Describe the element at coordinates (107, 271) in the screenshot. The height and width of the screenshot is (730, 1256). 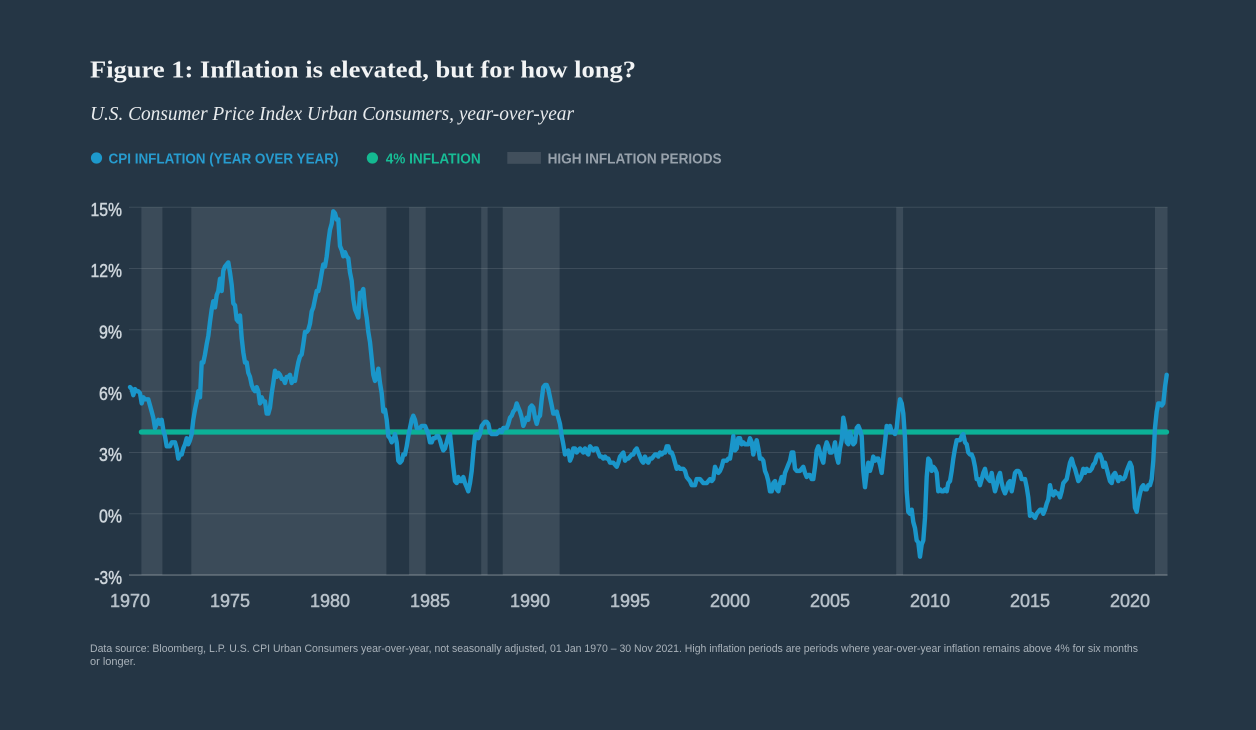
I see `svg-text: 12%` at that location.